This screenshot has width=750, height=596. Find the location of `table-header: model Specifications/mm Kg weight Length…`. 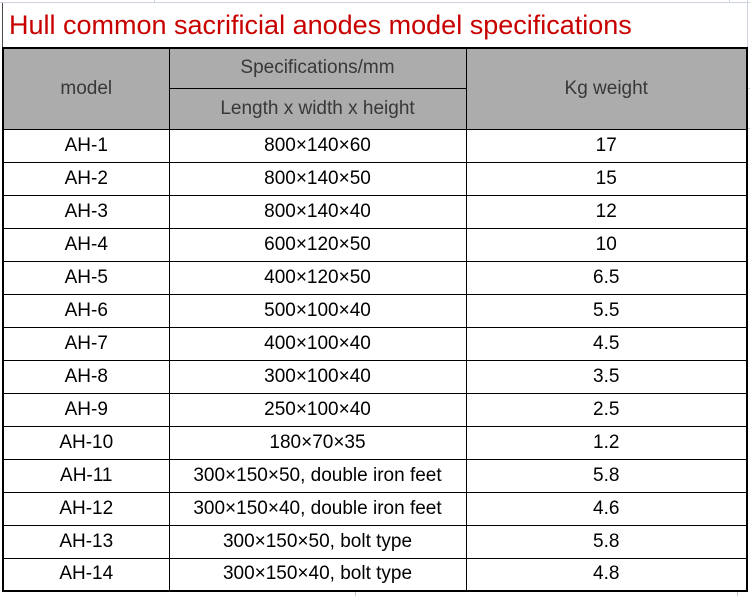

table-header: model Specifications/mm Kg weight Length… is located at coordinates (375, 88).